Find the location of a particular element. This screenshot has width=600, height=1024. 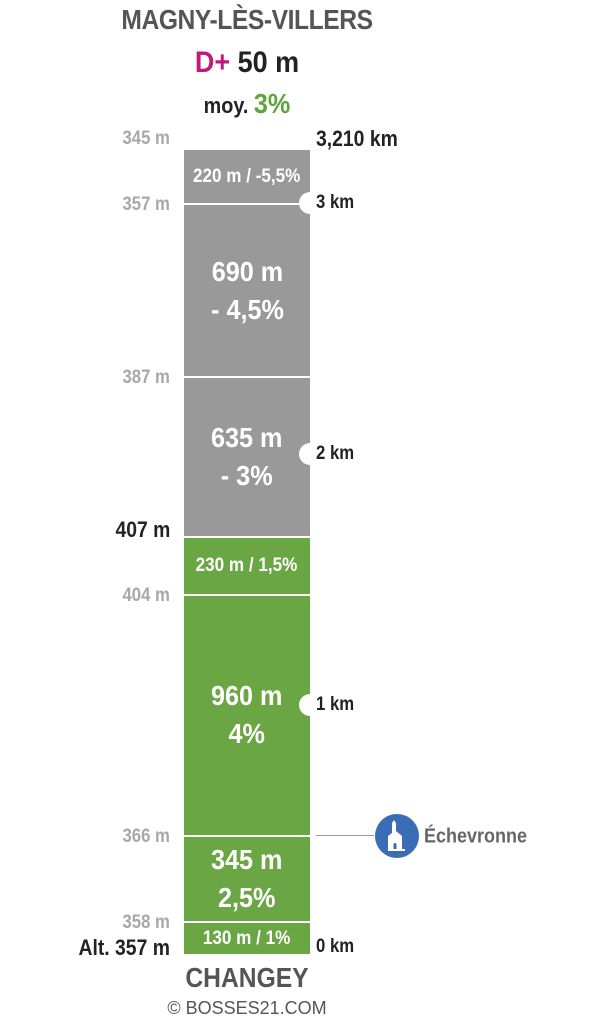

km-marker-label: 3,210 km is located at coordinates (357, 138).